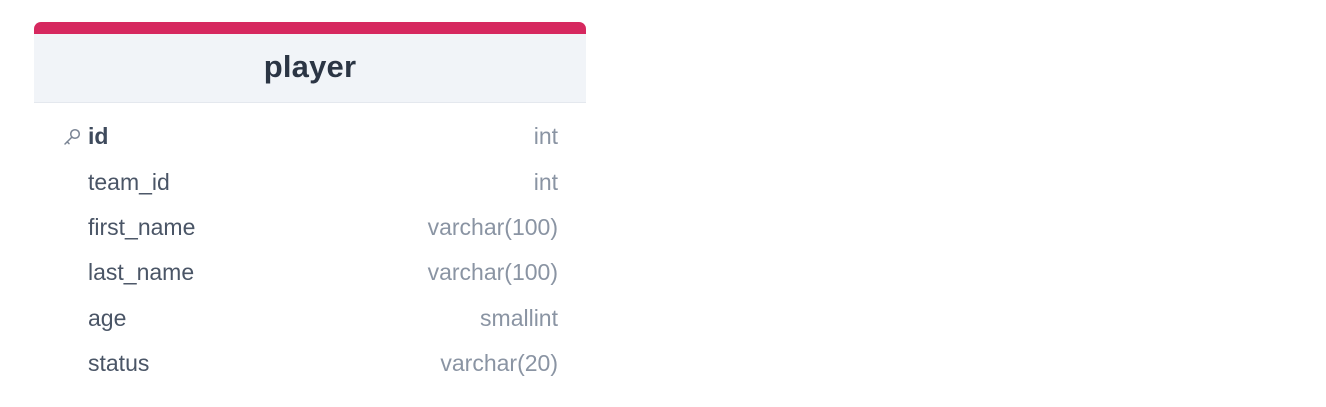 This screenshot has width=1326, height=407. I want to click on column-row-team-id: team_id int, so click(310, 181).